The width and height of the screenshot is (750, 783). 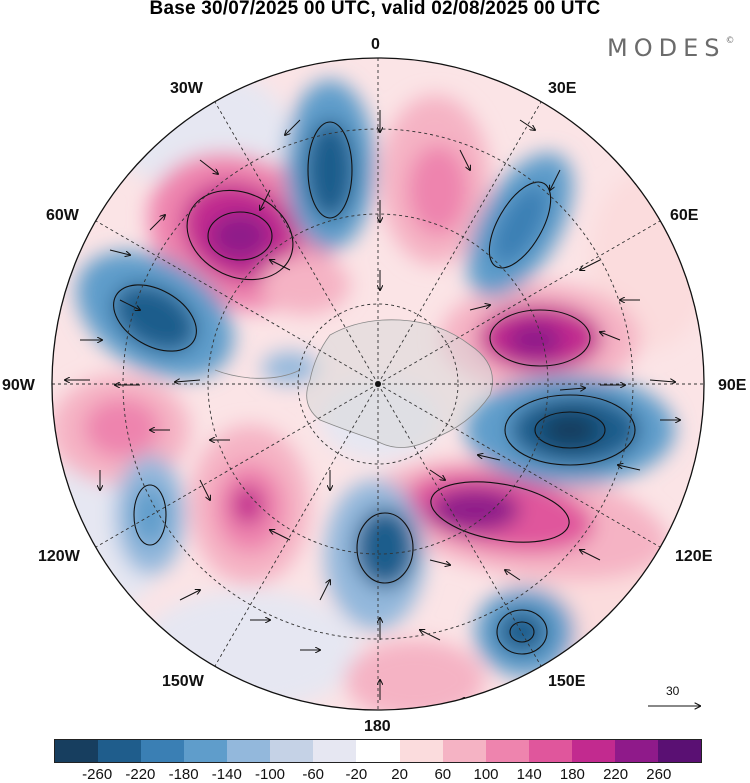 I want to click on label-lon-0: 0, so click(x=375, y=44).